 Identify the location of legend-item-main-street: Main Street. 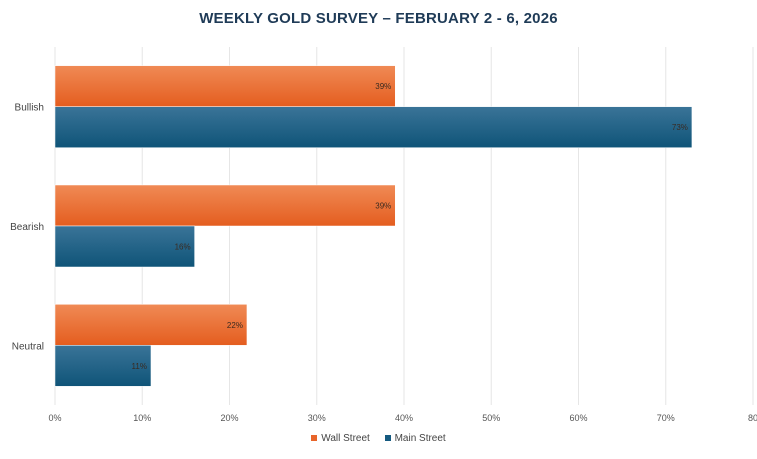
(415, 438).